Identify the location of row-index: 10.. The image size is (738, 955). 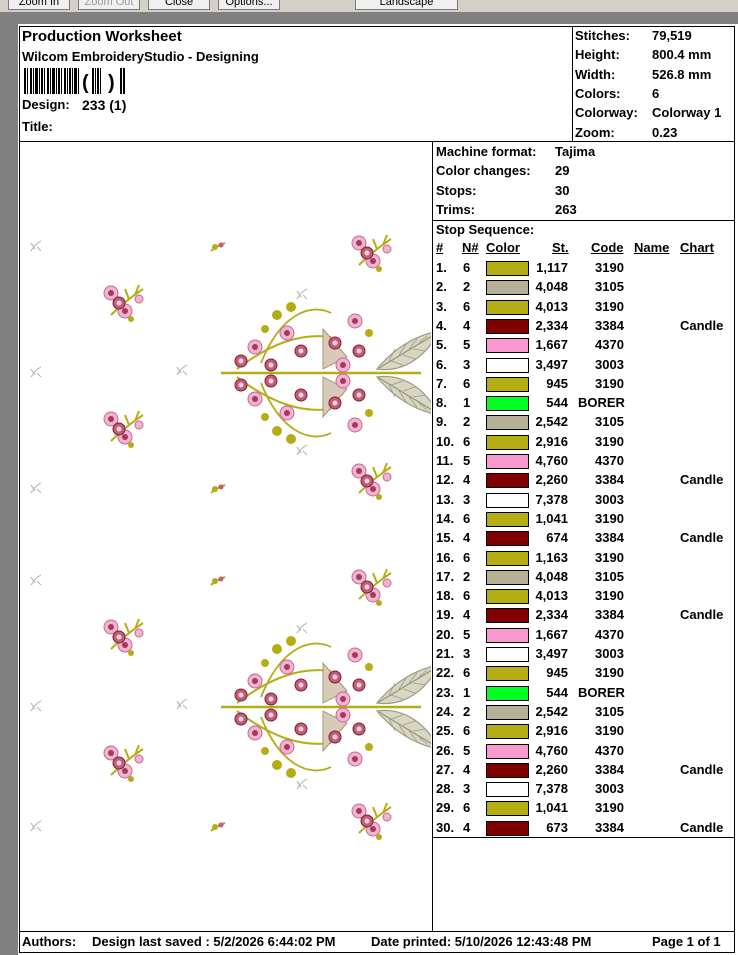
(445, 441).